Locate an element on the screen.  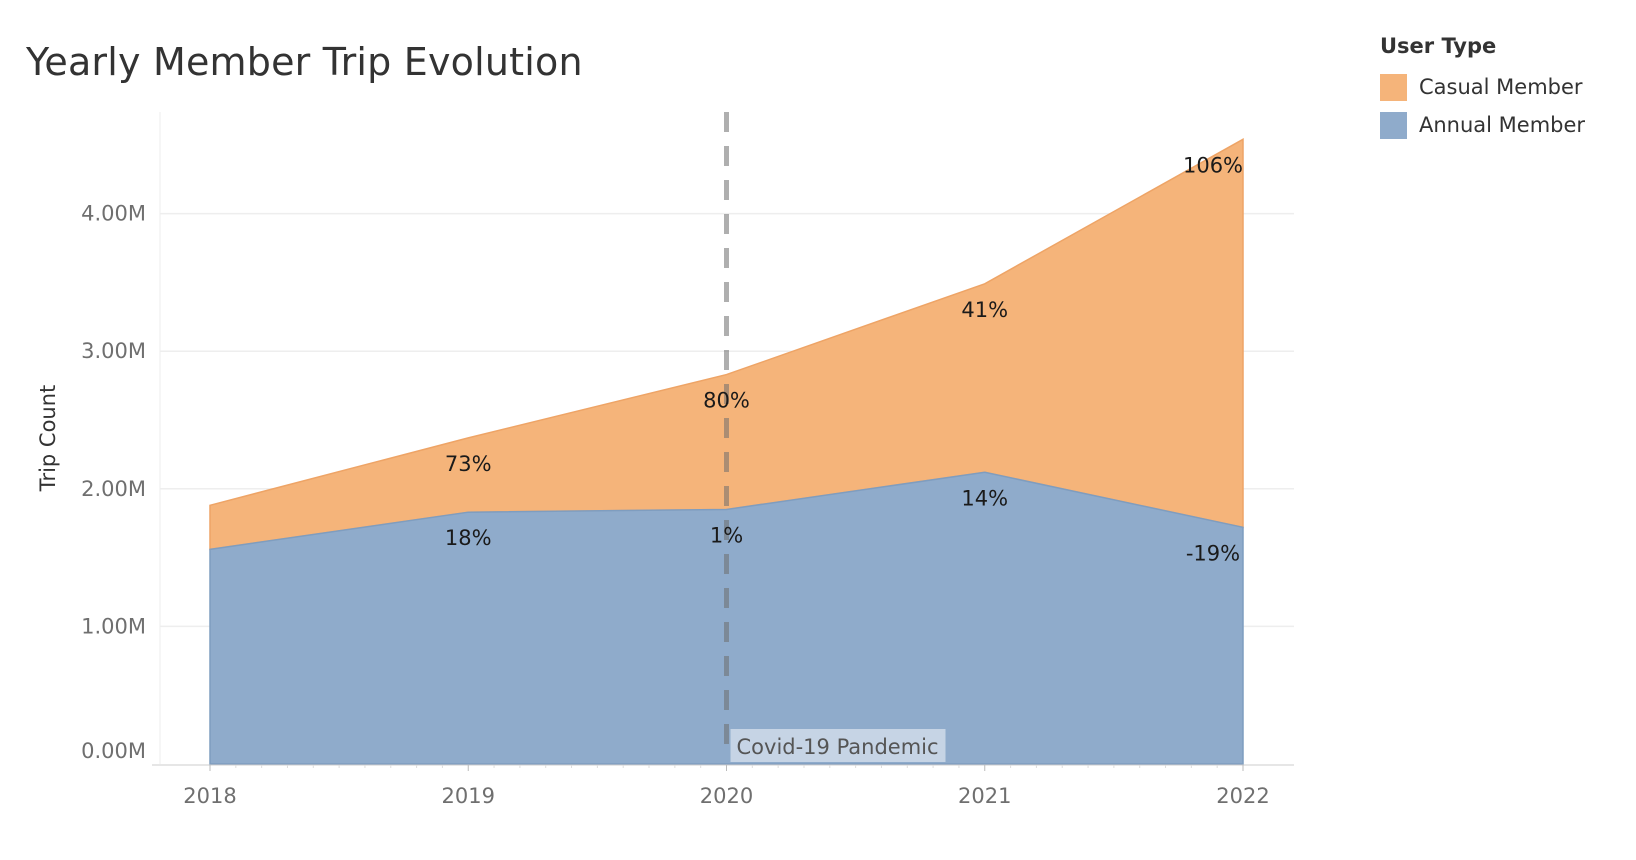
legend-item-annual-member: Annual Member is located at coordinates (1482, 125).